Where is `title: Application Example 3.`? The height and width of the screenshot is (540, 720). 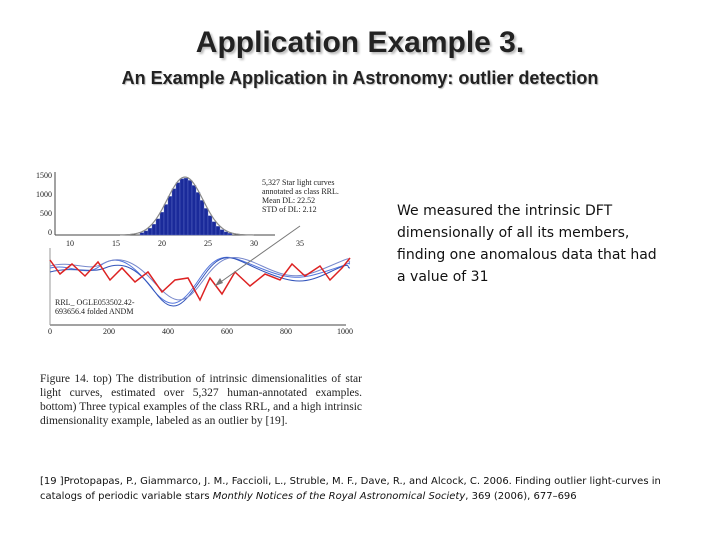 title: Application Example 3. is located at coordinates (360, 42).